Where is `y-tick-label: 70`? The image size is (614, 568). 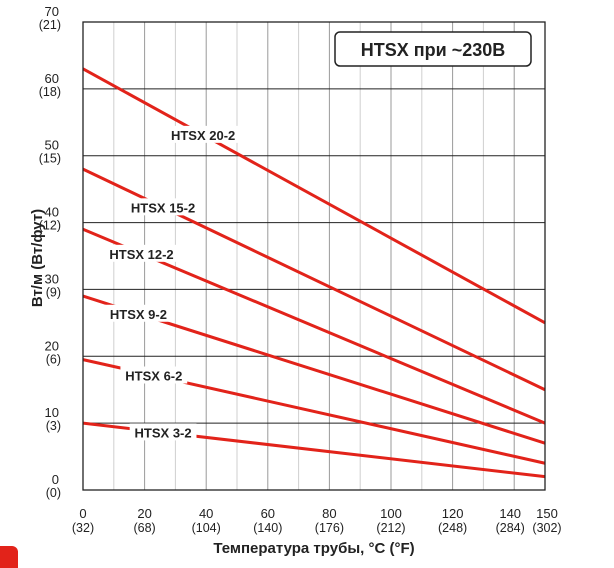 y-tick-label: 70 is located at coordinates (52, 11).